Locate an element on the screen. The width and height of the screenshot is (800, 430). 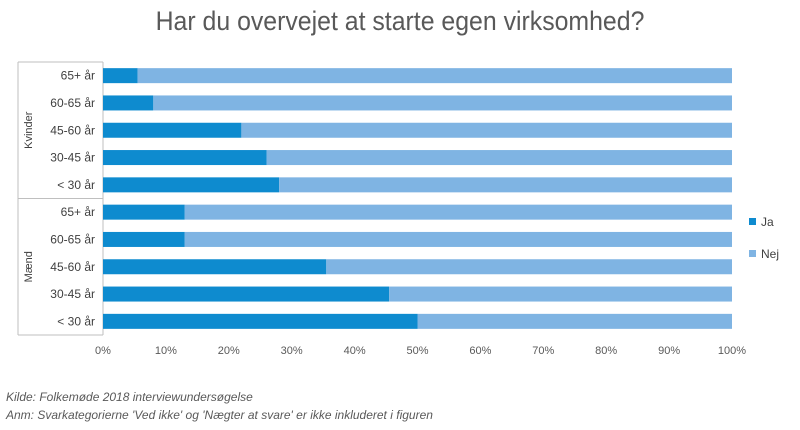
group-label-1: Kvinder is located at coordinates (29, 130).